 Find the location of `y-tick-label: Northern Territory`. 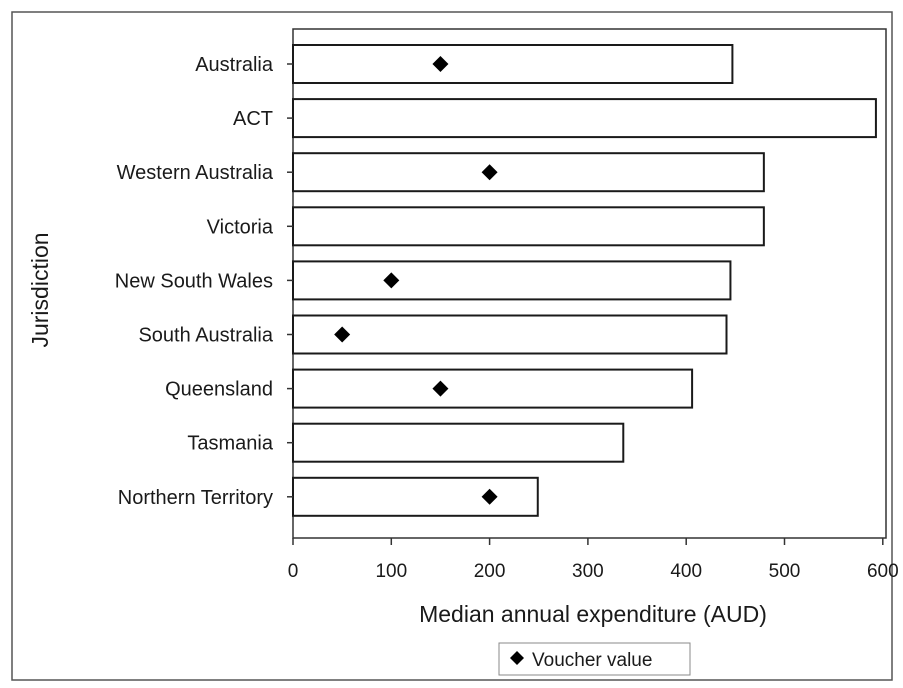

y-tick-label: Northern Territory is located at coordinates (195, 498).